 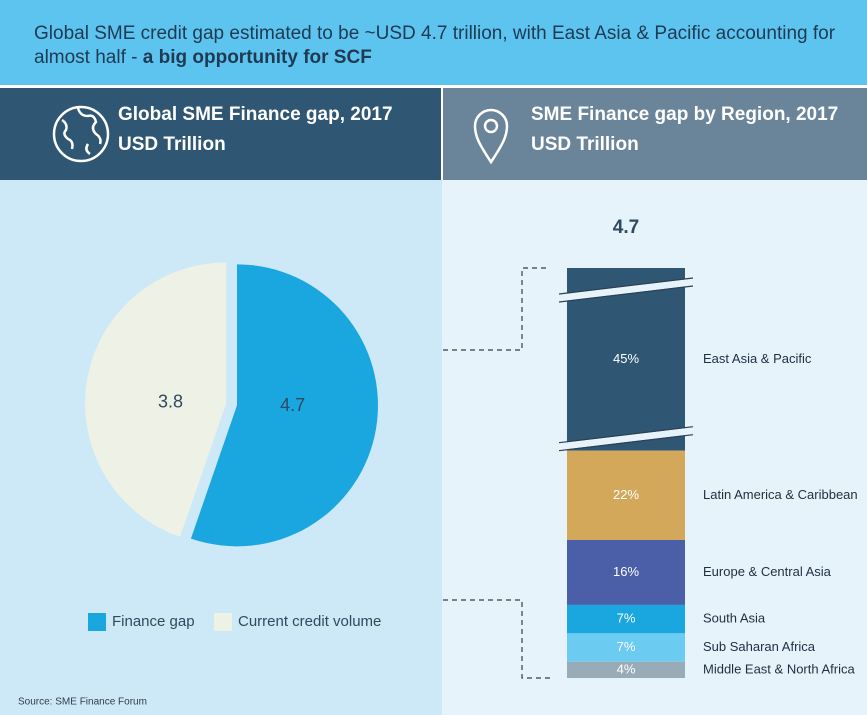 What do you see at coordinates (255, 114) in the screenshot?
I see `left-title: Global SME Finance gap, 2017` at bounding box center [255, 114].